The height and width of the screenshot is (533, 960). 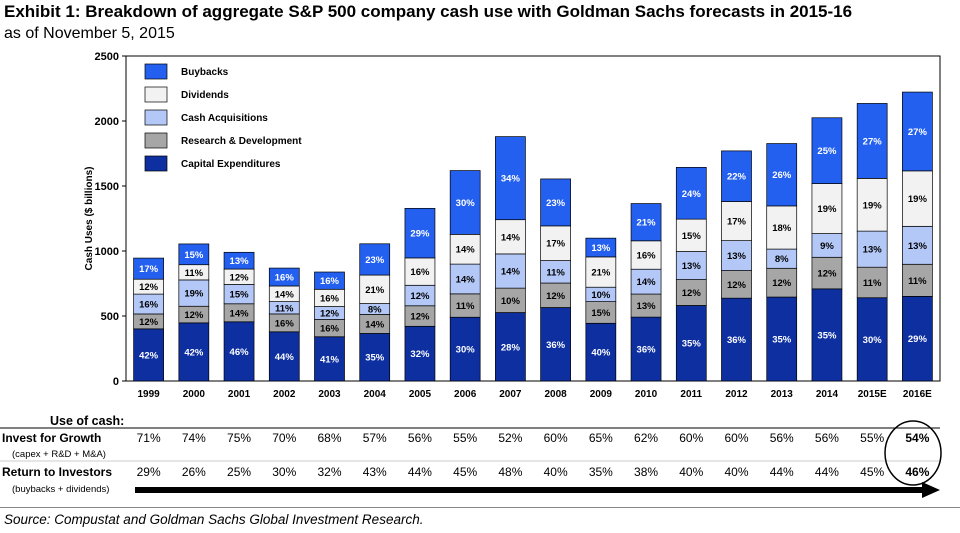 What do you see at coordinates (480, 507) in the screenshot?
I see `divider` at bounding box center [480, 507].